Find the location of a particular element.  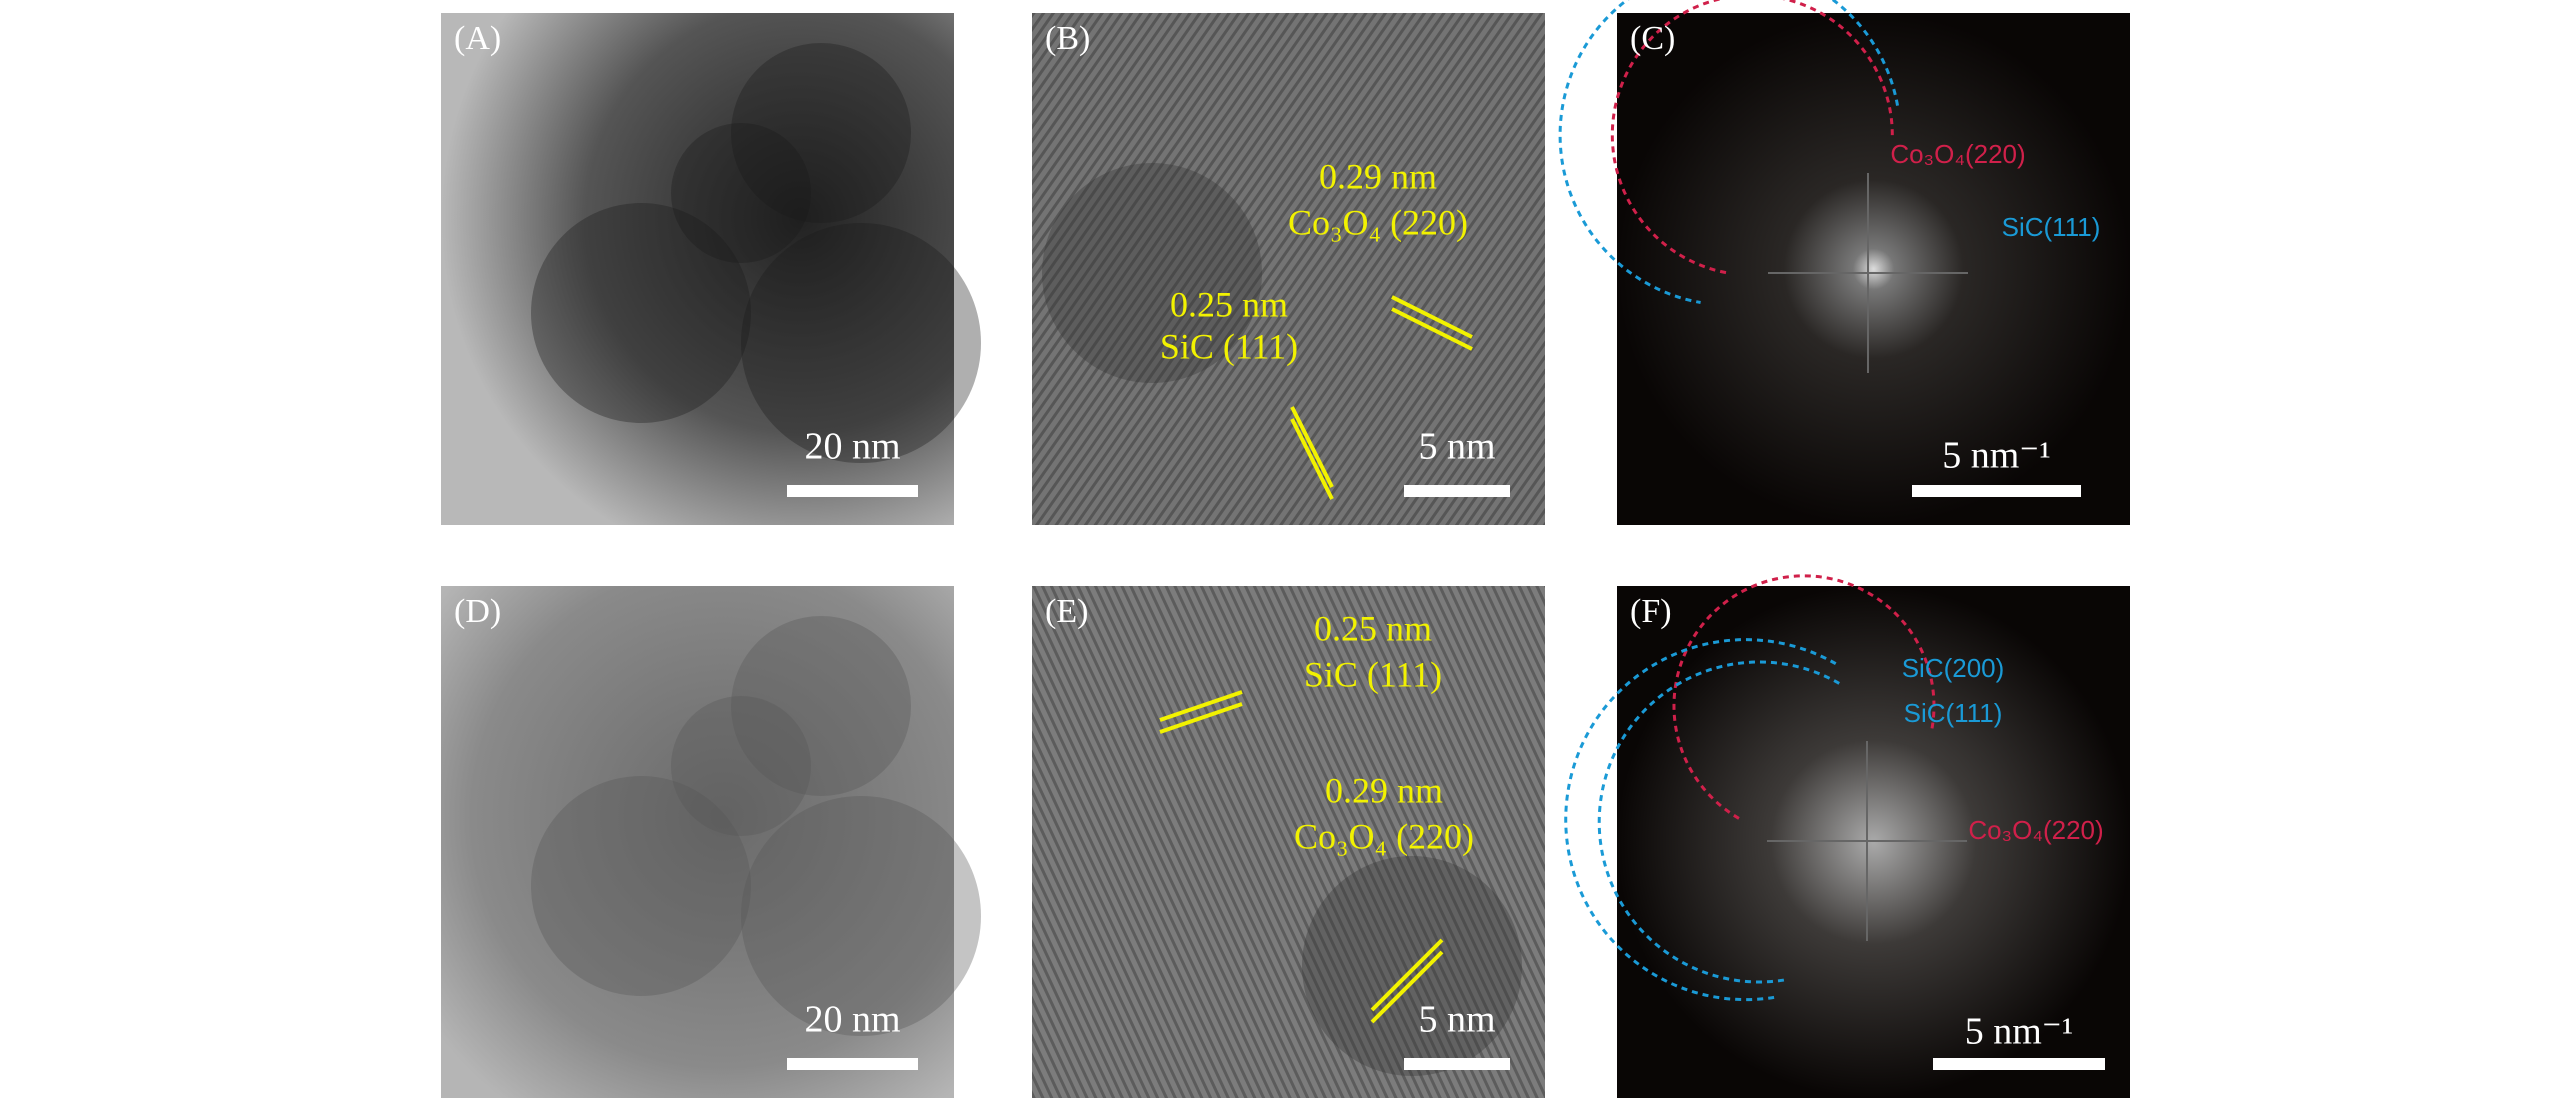

panel-label: (C) is located at coordinates (1652, 38).